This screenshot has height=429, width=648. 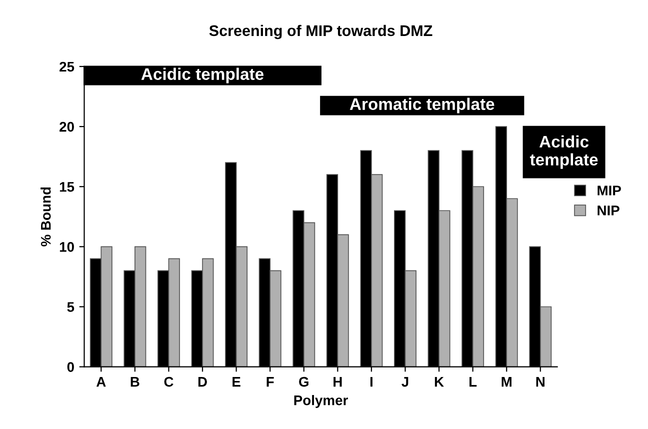 What do you see at coordinates (236, 382) in the screenshot?
I see `x-tick-label: E` at bounding box center [236, 382].